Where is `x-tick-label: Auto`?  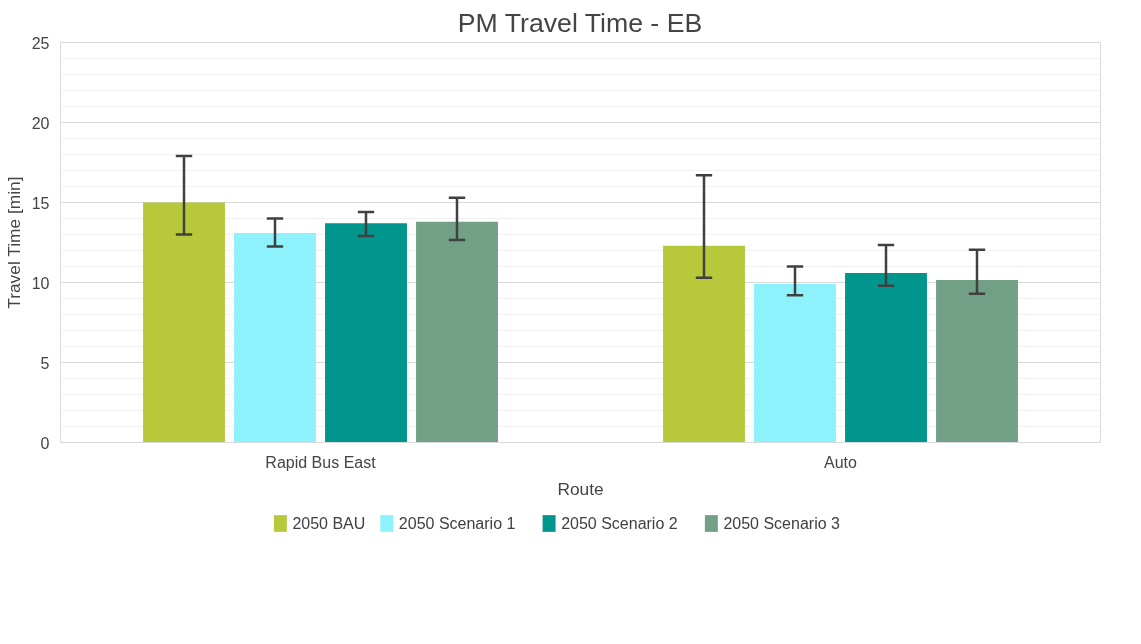
x-tick-label: Auto is located at coordinates (841, 462).